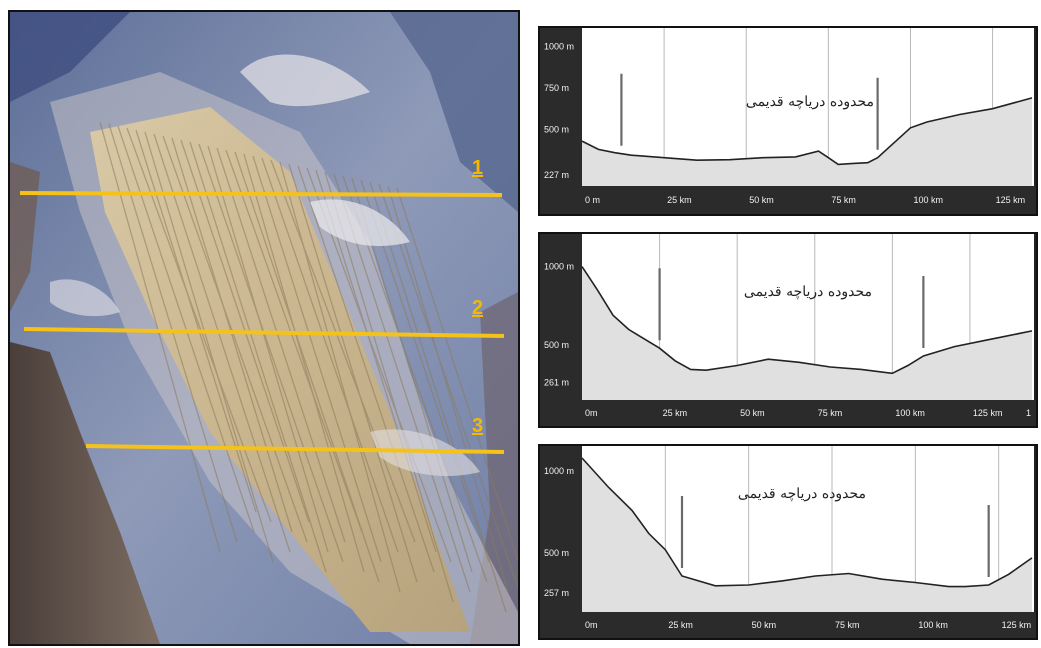  I want to click on transect-label-3: 3, so click(477, 426).